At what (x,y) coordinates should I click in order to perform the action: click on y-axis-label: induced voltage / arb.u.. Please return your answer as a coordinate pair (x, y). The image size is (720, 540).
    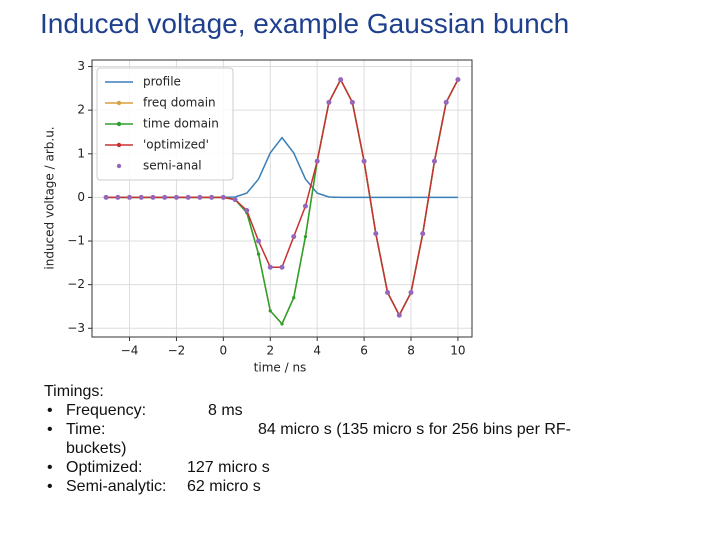
    Looking at the image, I should click on (50, 197).